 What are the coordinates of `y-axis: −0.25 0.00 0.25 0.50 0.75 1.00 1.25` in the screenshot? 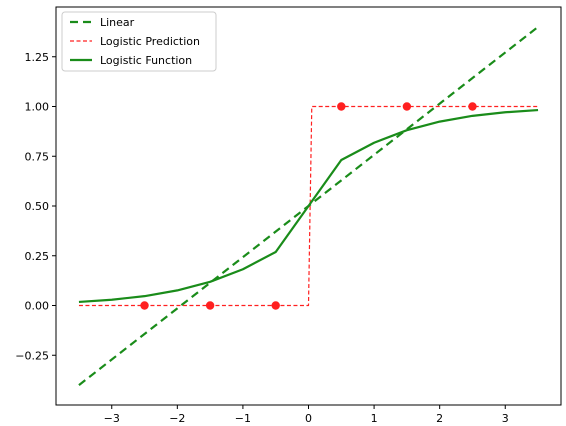 It's located at (35, 206).